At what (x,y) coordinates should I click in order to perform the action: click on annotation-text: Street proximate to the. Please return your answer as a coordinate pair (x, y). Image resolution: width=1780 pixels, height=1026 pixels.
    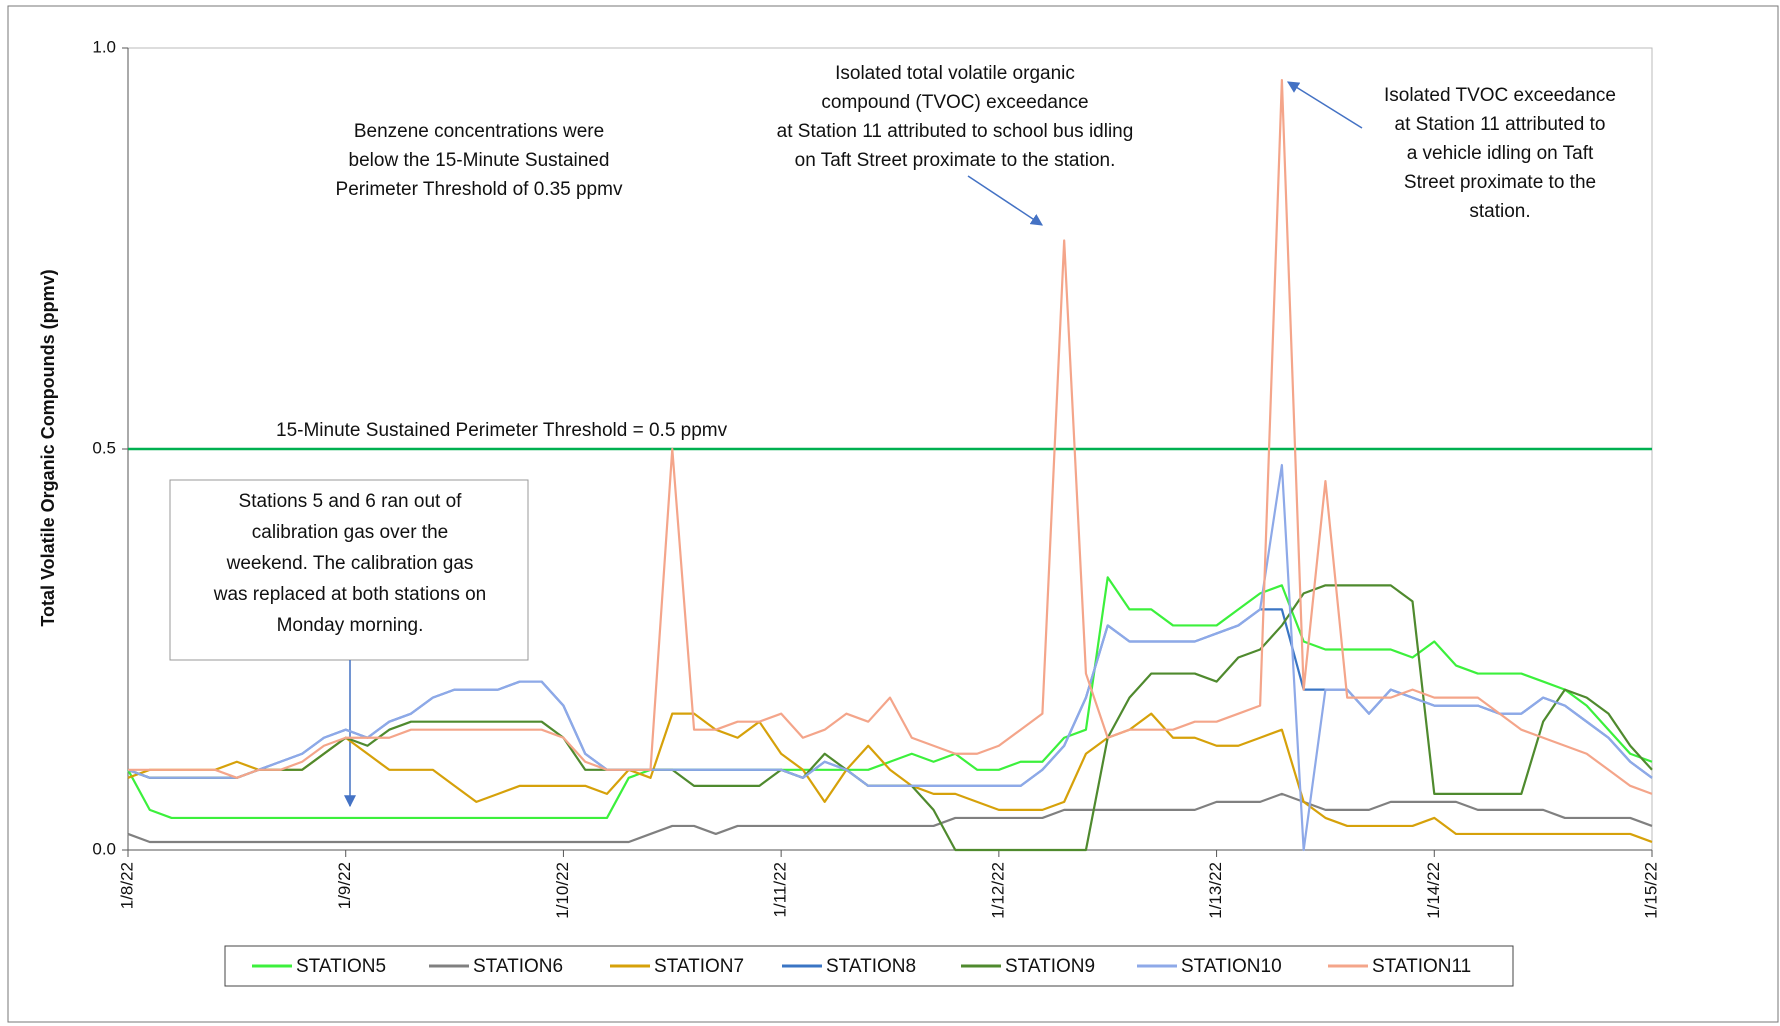
    Looking at the image, I should click on (1500, 182).